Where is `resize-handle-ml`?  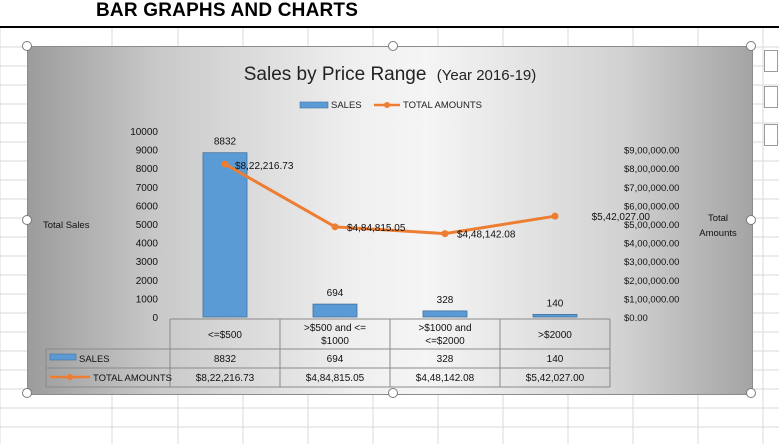
resize-handle-ml is located at coordinates (27, 220).